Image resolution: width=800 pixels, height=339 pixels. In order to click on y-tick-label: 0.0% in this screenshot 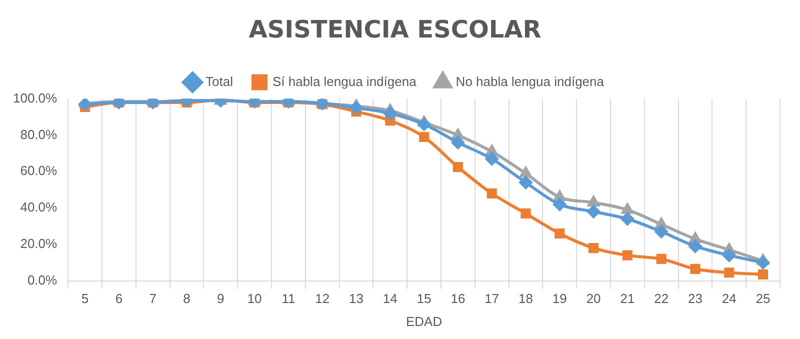, I will do `click(42, 280)`.